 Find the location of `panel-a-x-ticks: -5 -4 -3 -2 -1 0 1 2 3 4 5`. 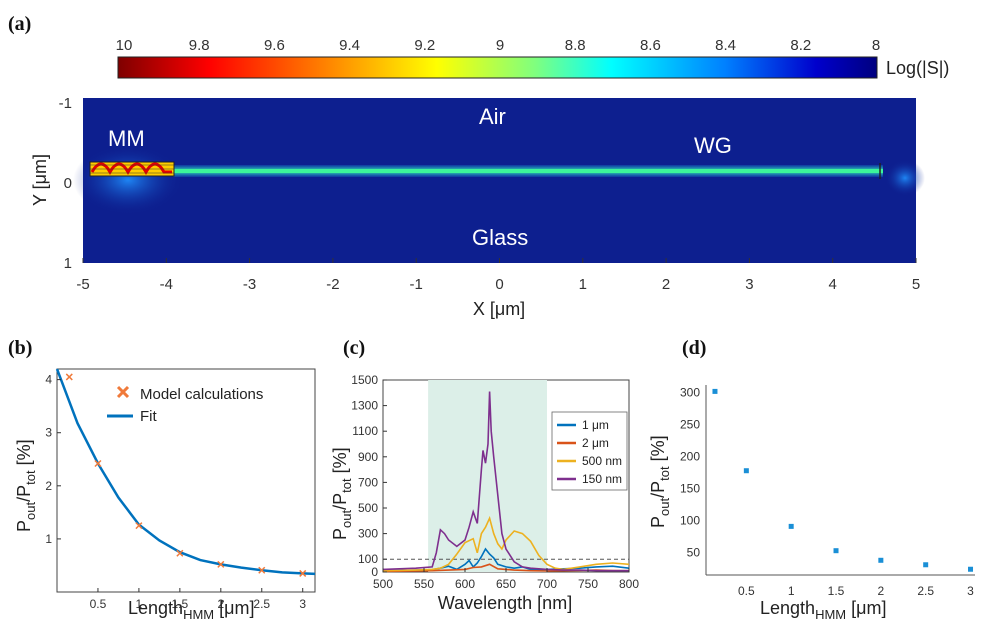

panel-a-x-ticks: -5 -4 -3 -2 -1 0 1 2 3 4 5 is located at coordinates (498, 275).